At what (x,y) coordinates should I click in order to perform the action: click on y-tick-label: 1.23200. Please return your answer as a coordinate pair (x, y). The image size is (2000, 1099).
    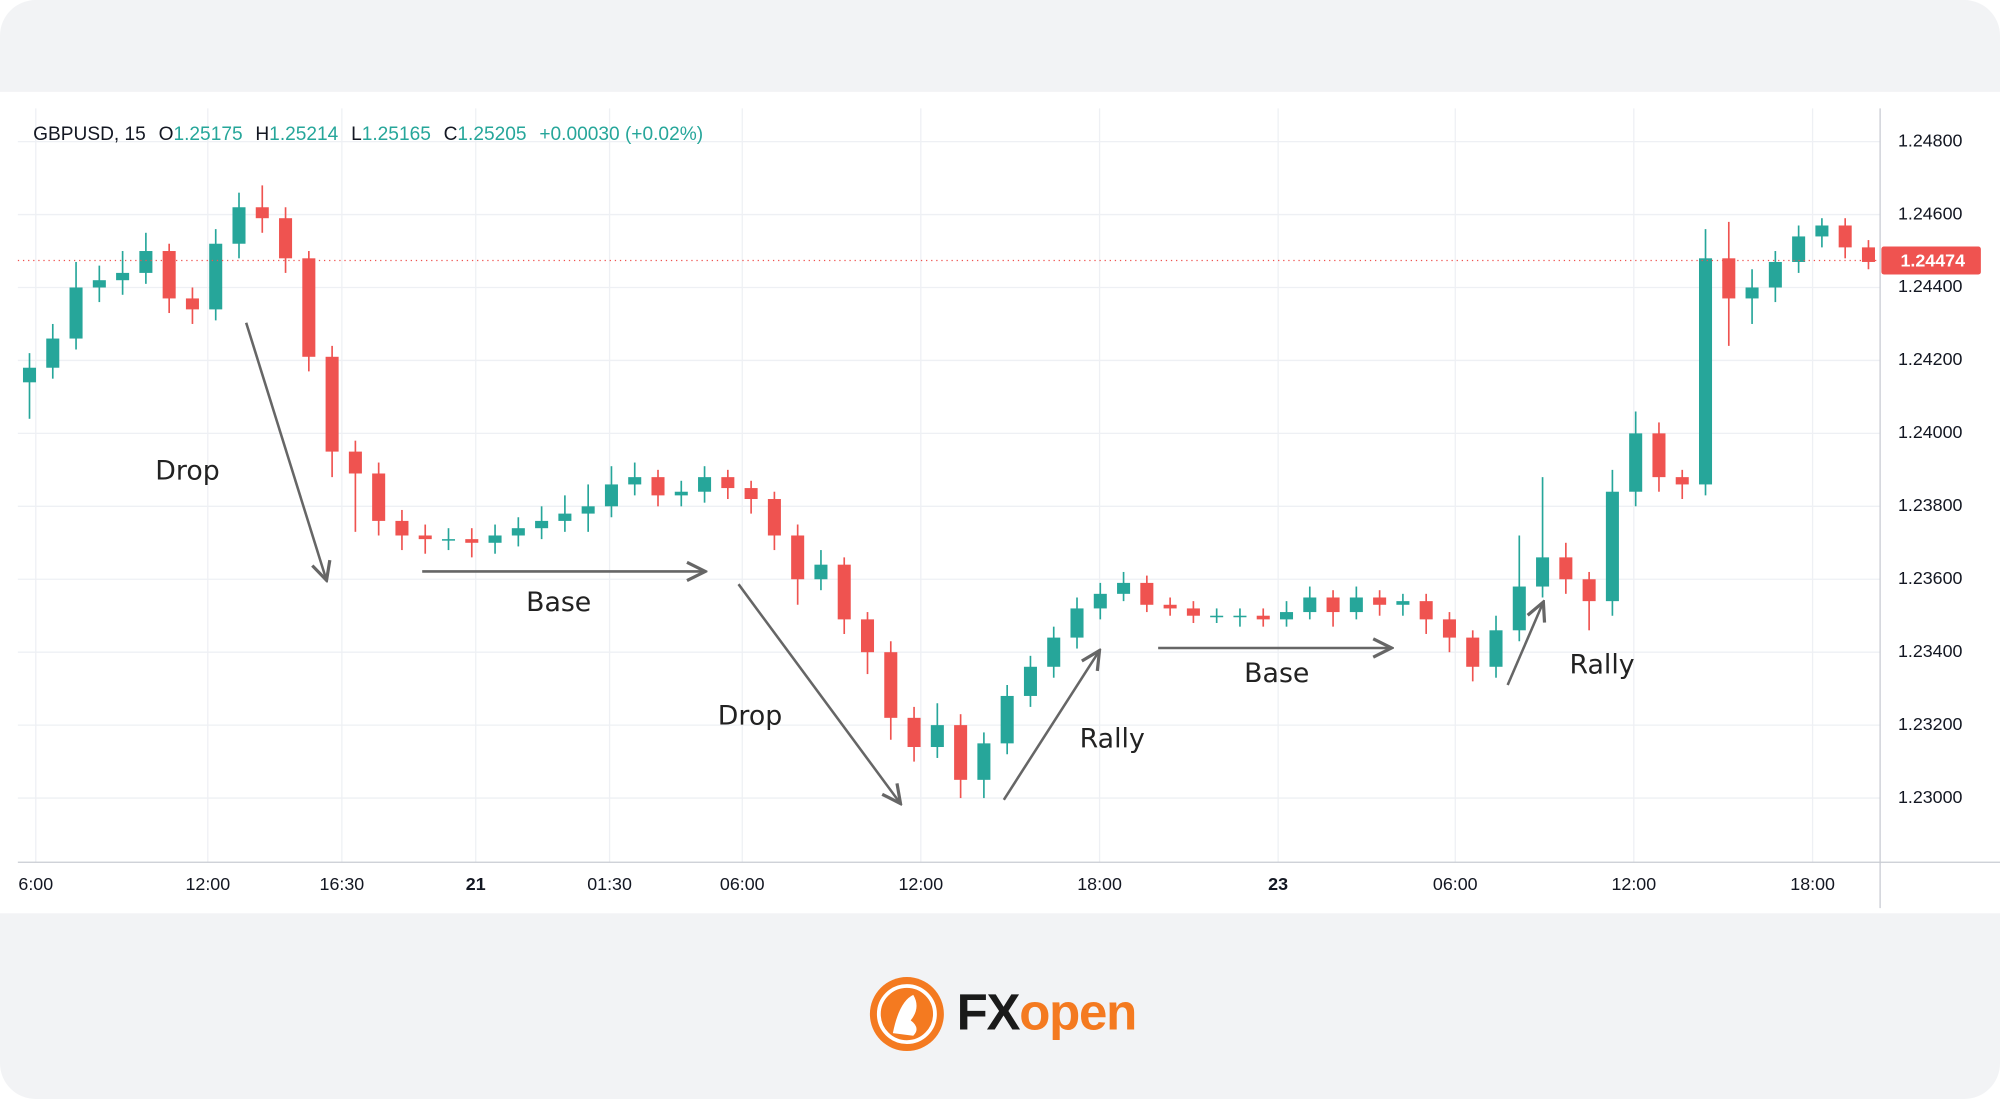
    Looking at the image, I should click on (1930, 724).